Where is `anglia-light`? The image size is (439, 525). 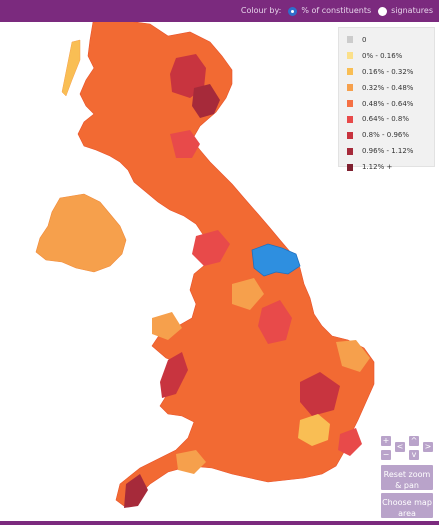 anglia-light is located at coordinates (353, 356).